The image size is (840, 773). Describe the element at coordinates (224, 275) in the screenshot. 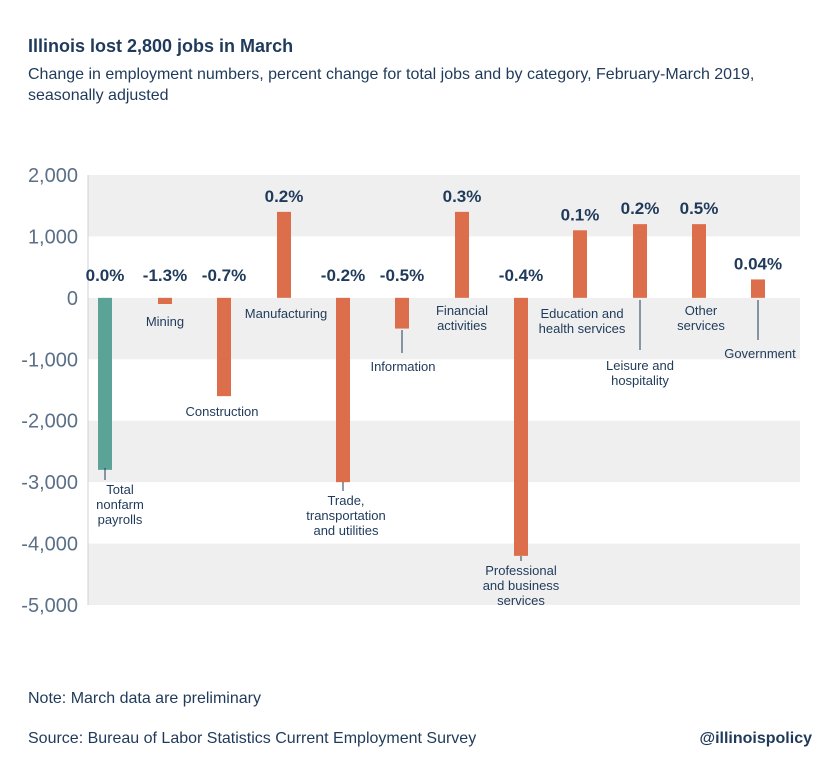

I see `percent-label: -0.7%` at that location.